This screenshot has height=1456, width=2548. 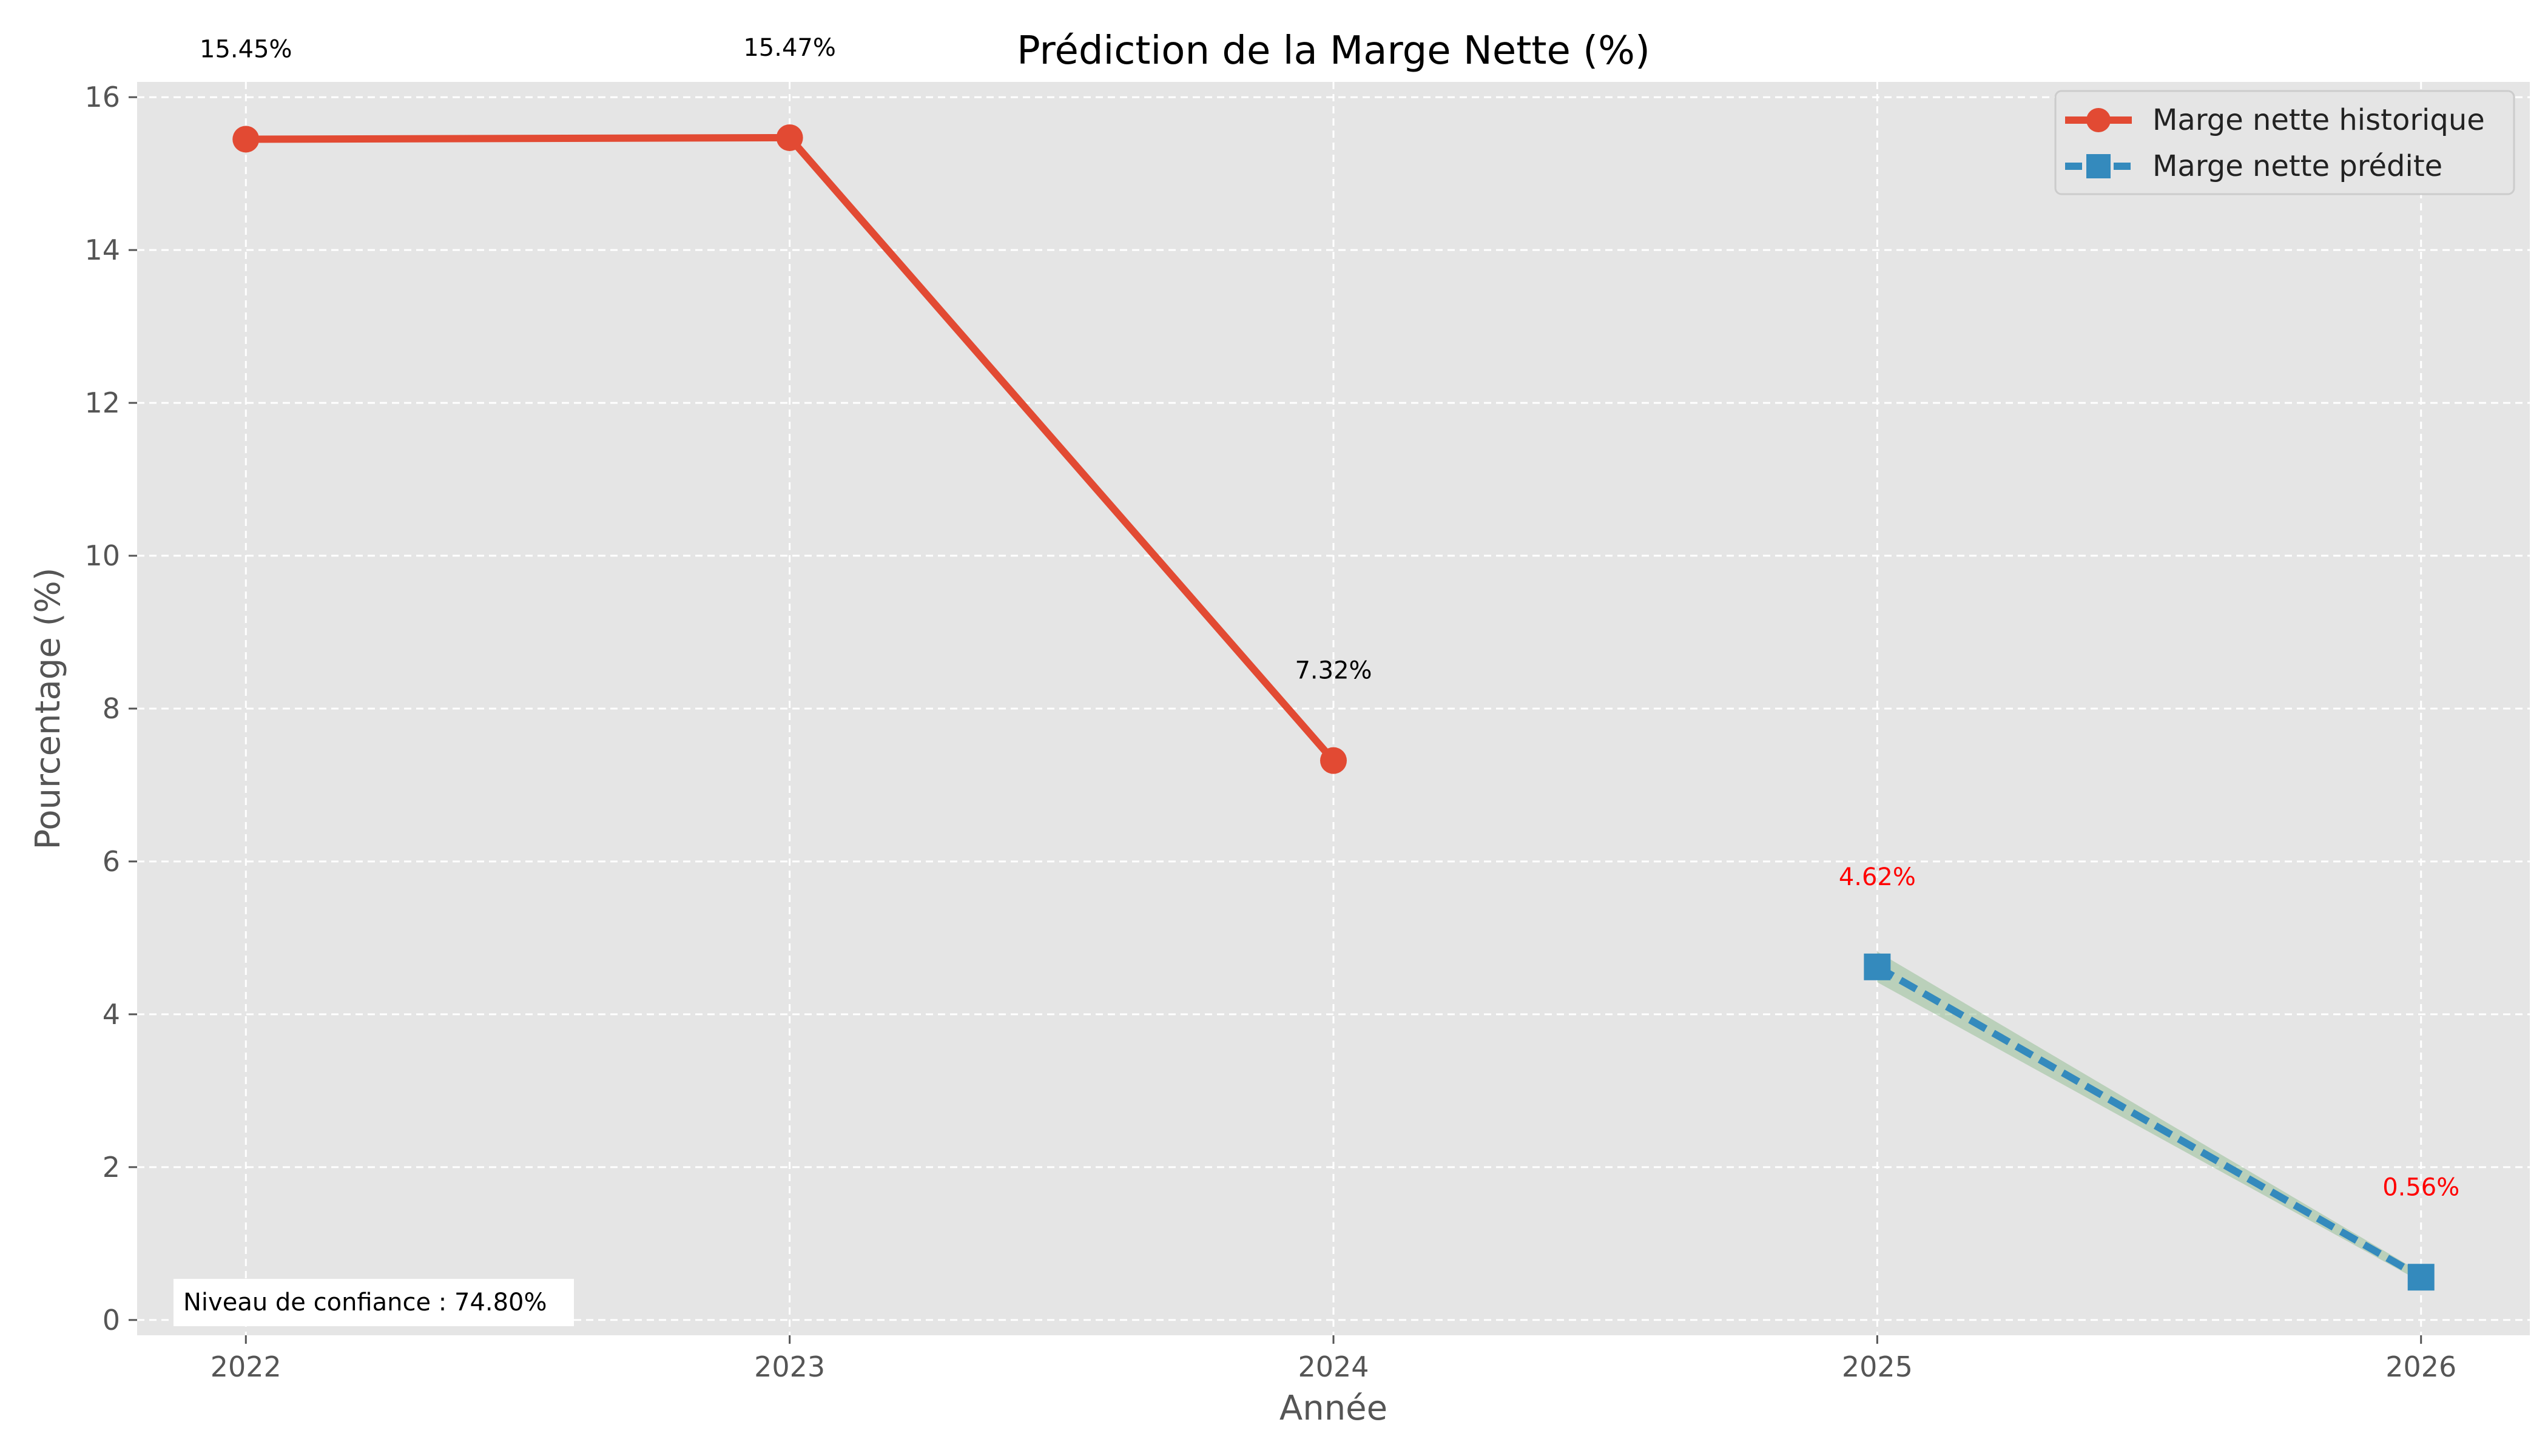 What do you see at coordinates (2318, 120) in the screenshot?
I see `legend-label-historique: Marge nette historique` at bounding box center [2318, 120].